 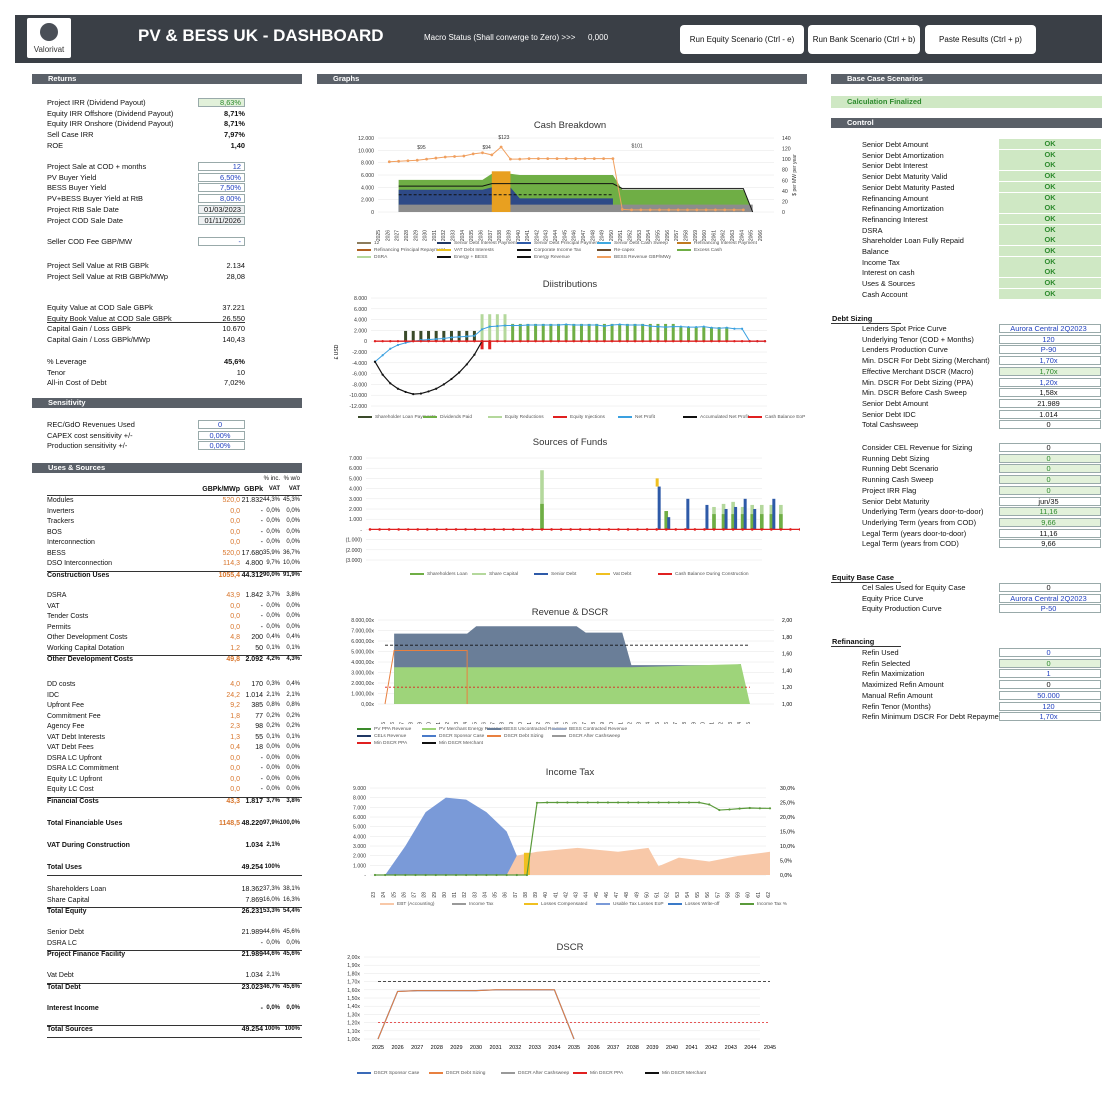 I want to click on refinancing-row-value: 120, so click(x=1050, y=706).